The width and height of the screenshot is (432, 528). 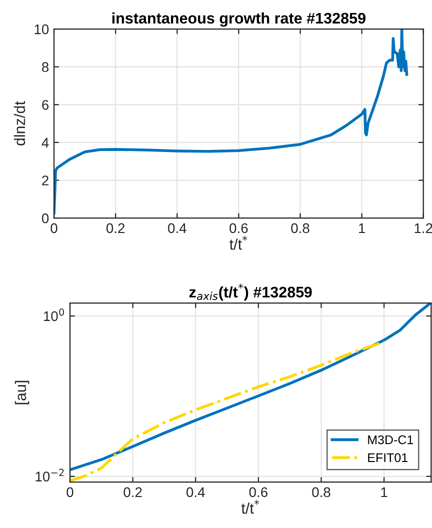 What do you see at coordinates (54, 315) in the screenshot?
I see `y-tick-label: 10$^{0}$` at bounding box center [54, 315].